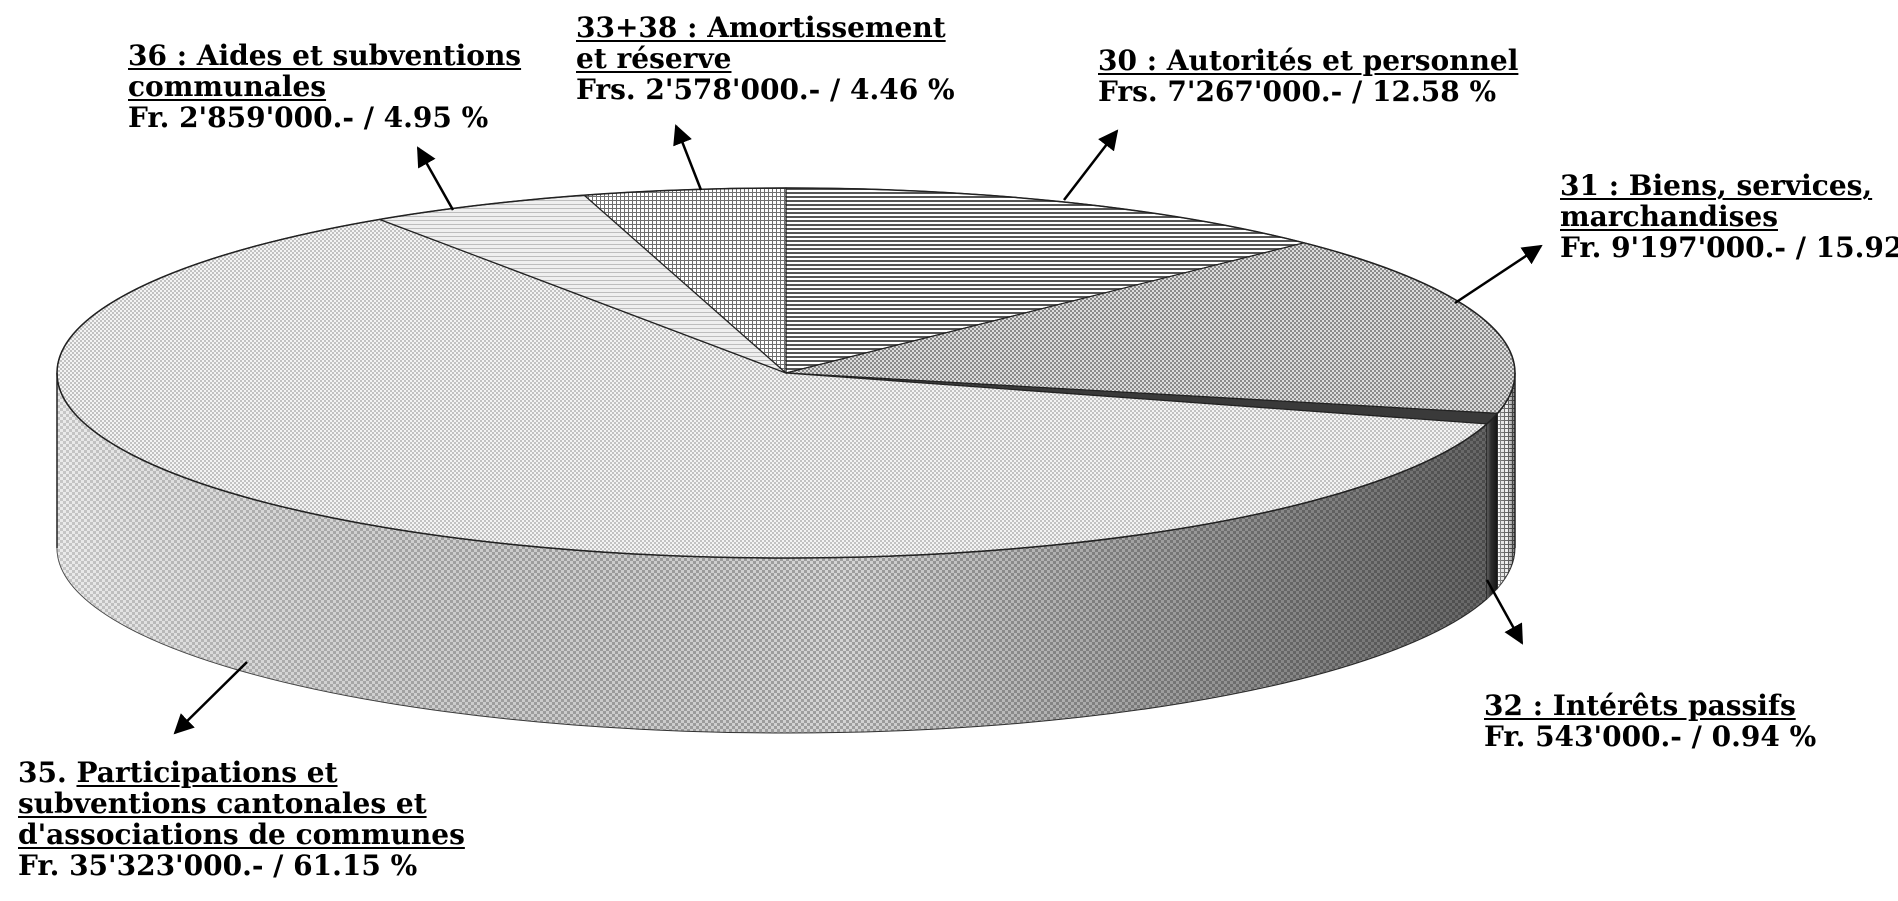 The image size is (1898, 901). What do you see at coordinates (1729, 247) in the screenshot?
I see `label-31-amount: Fr. 9'197'000.- / 15.92 %` at bounding box center [1729, 247].